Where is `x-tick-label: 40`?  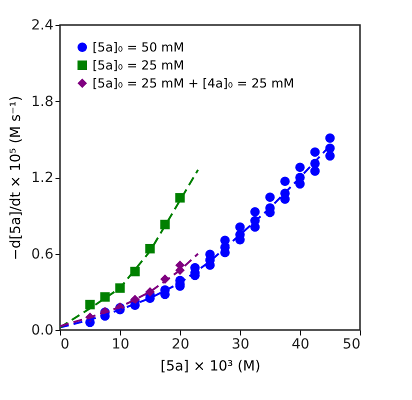 x-tick-label: 40 is located at coordinates (301, 344).